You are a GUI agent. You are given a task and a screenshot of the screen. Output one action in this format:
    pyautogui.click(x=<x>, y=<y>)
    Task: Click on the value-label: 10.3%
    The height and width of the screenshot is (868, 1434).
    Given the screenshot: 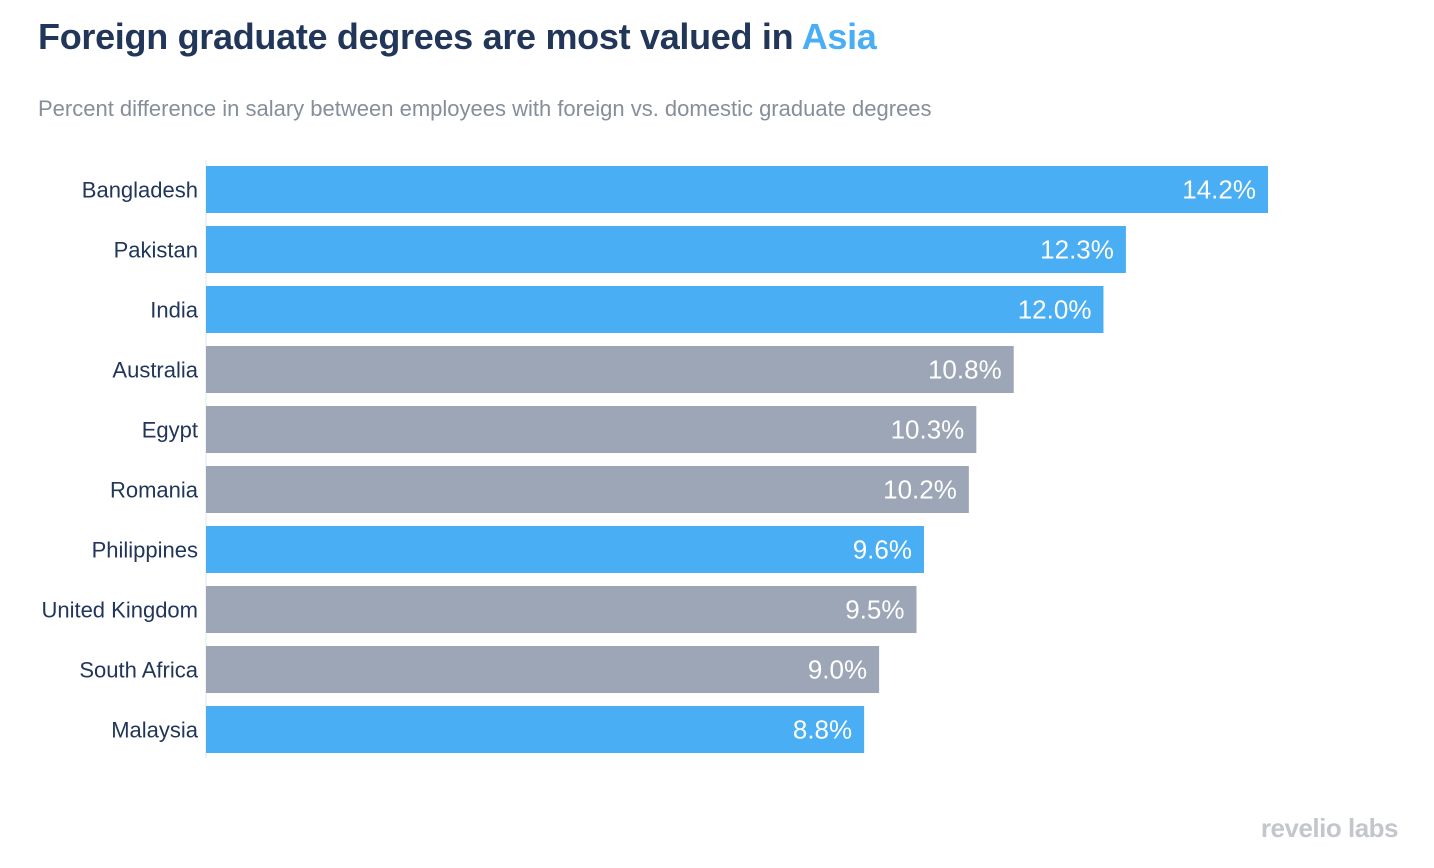 What is the action you would take?
    pyautogui.click(x=928, y=430)
    